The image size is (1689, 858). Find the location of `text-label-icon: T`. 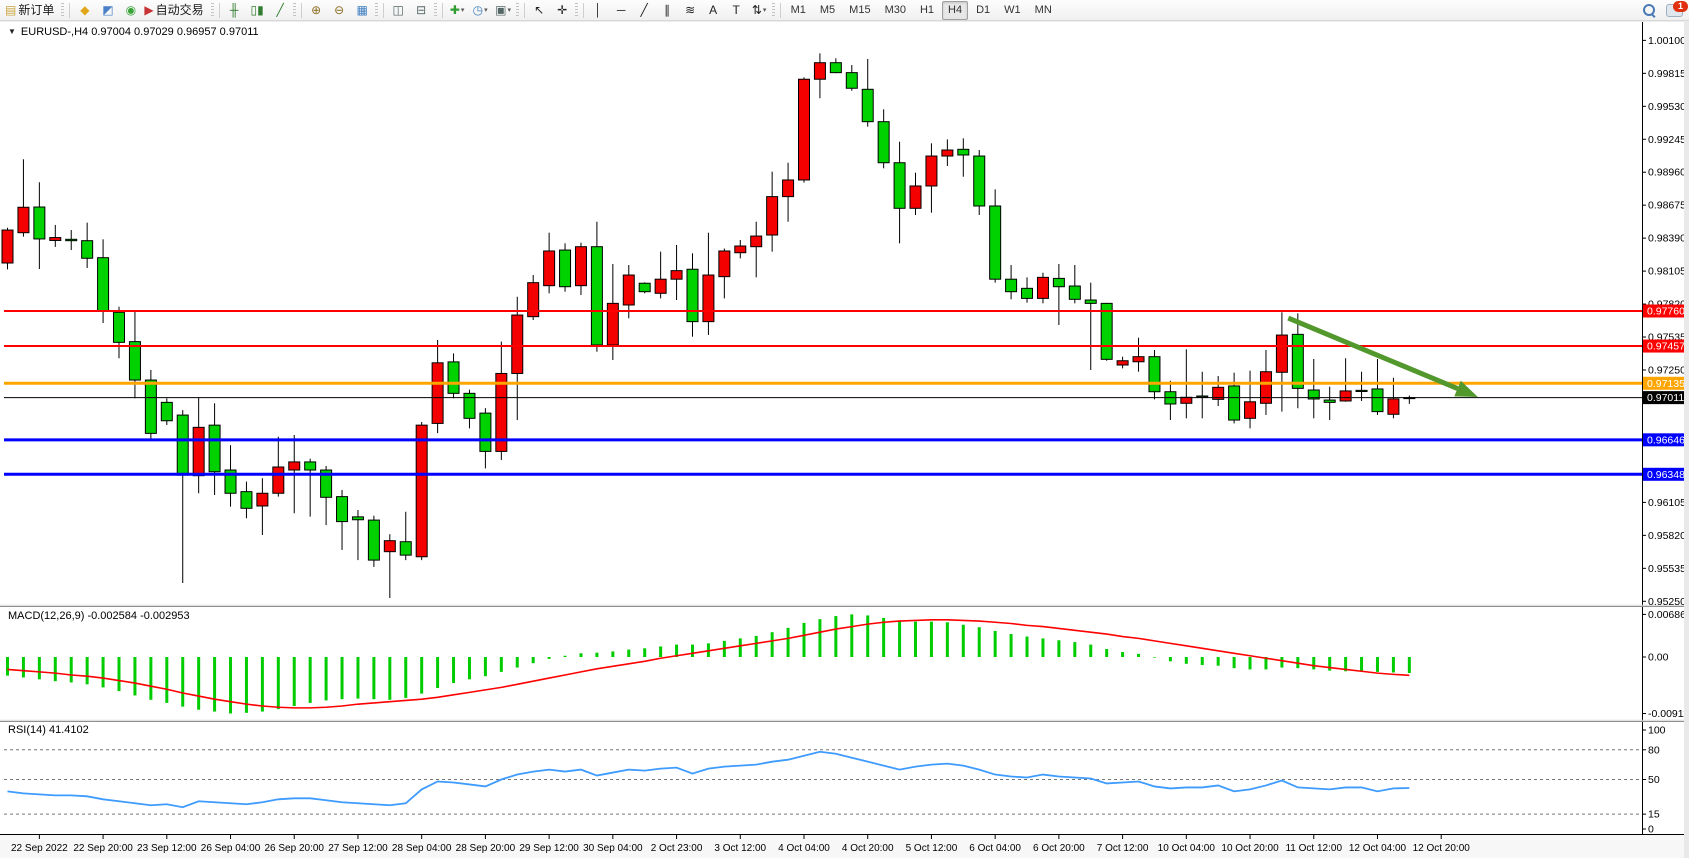

text-label-icon: T is located at coordinates (736, 9).